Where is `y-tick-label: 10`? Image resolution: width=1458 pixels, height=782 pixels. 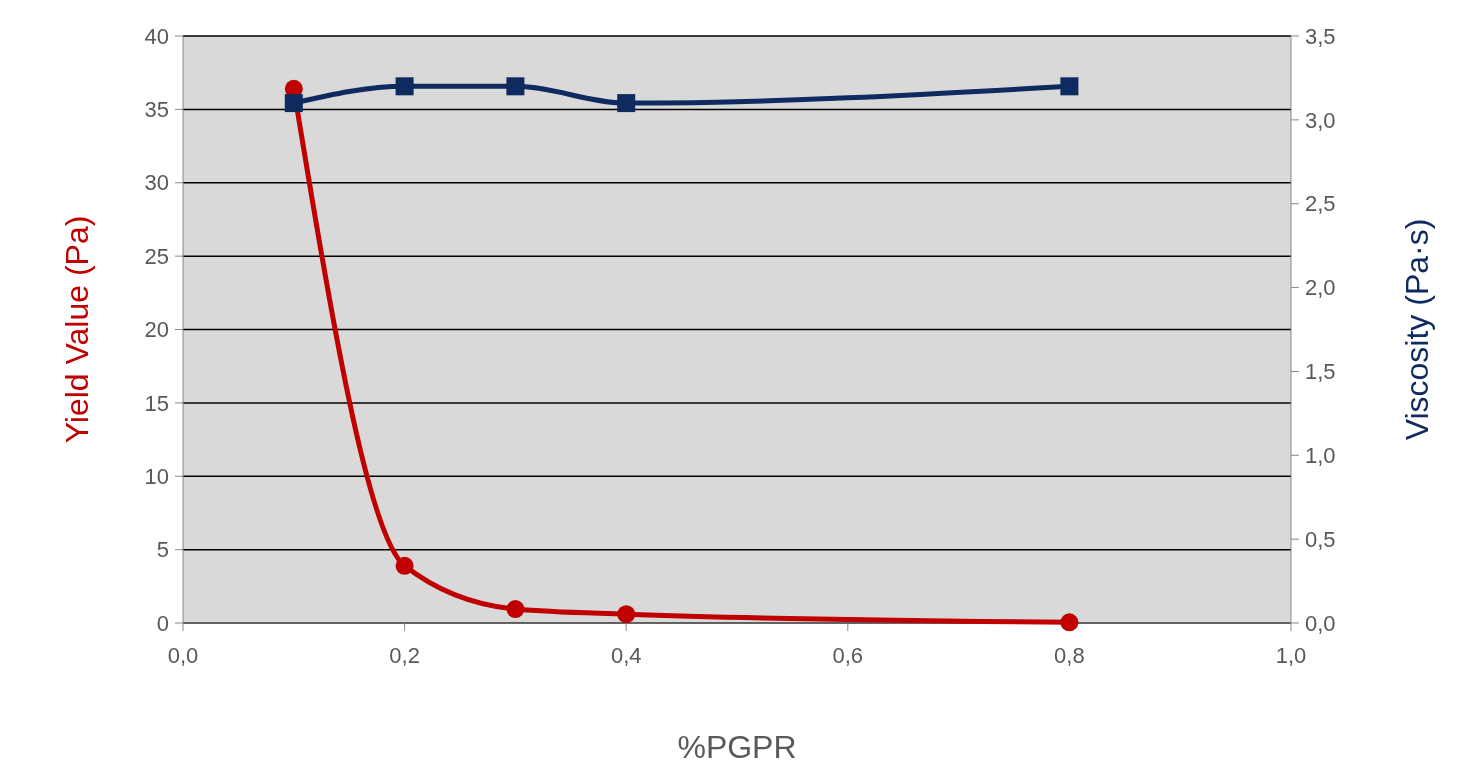
y-tick-label: 10 is located at coordinates (156, 476).